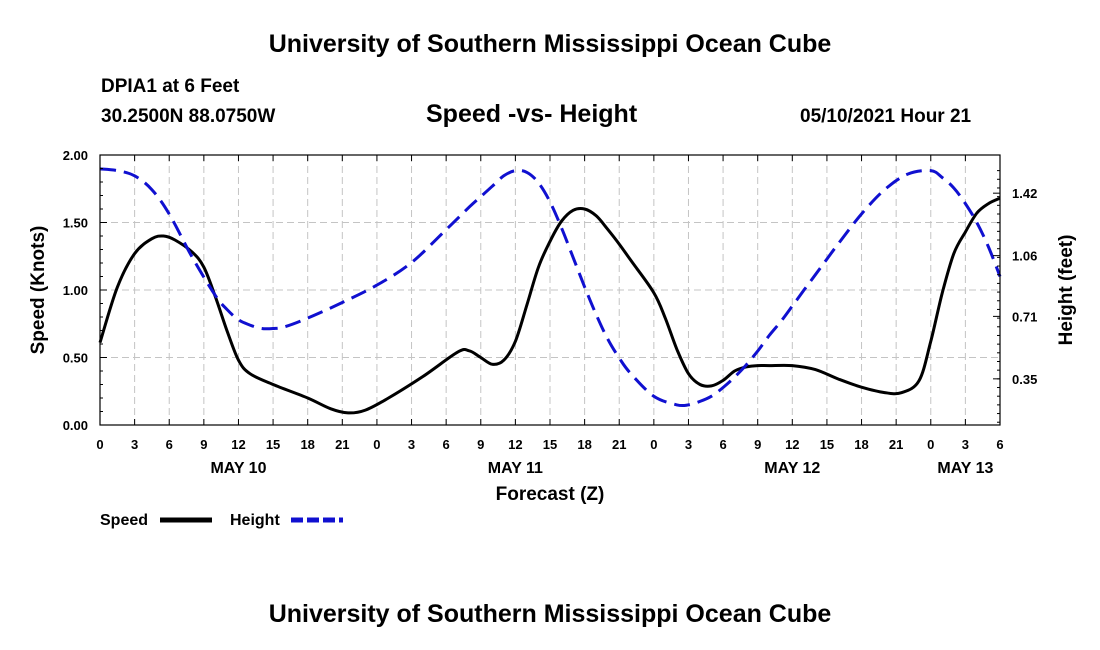  I want to click on chart-title: Speed -vs- Height, so click(532, 114).